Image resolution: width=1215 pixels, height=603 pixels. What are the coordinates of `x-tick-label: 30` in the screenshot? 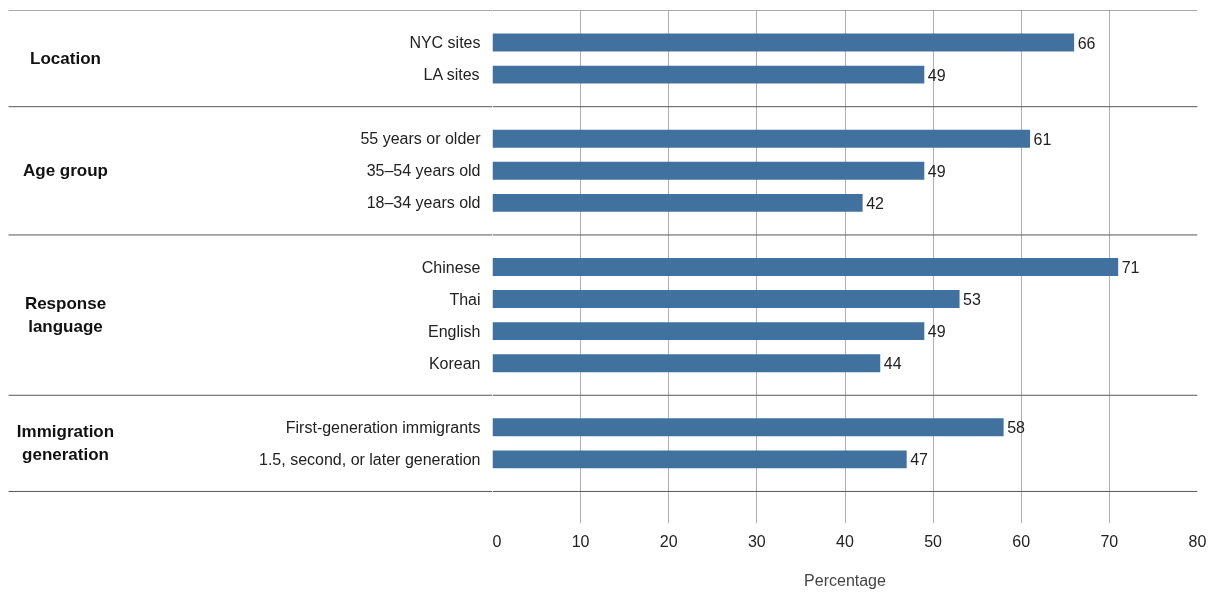 It's located at (756, 541).